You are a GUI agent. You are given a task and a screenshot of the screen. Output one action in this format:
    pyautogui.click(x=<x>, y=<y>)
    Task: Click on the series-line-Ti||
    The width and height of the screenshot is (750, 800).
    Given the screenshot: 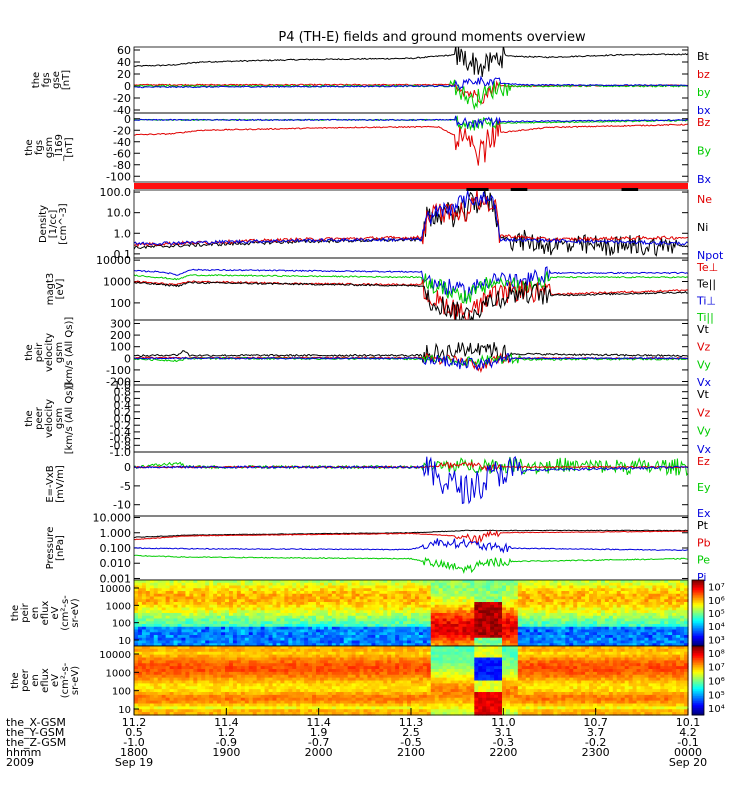 What is the action you would take?
    pyautogui.click(x=411, y=287)
    